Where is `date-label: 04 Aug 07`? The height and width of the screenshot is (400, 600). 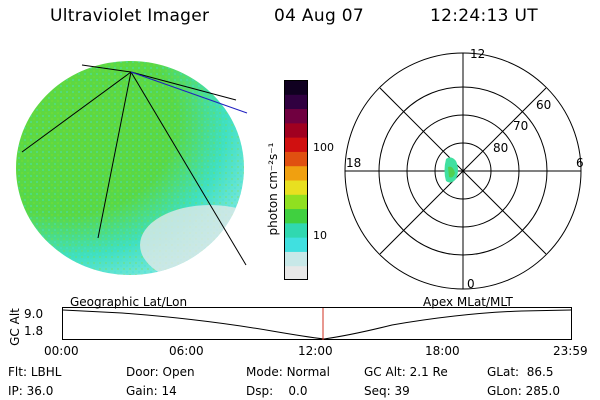
date-label: 04 Aug 07 is located at coordinates (319, 16).